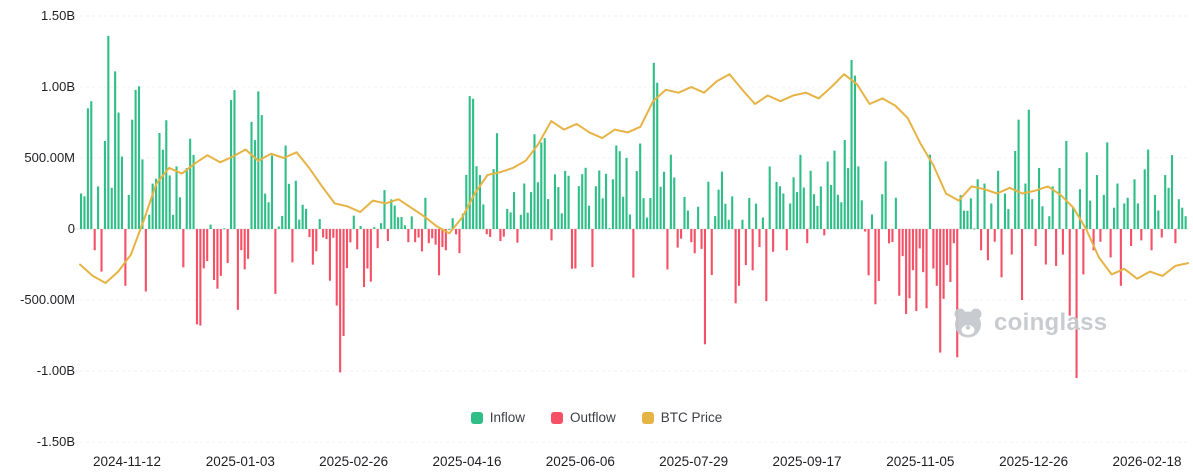 The height and width of the screenshot is (475, 1193). What do you see at coordinates (592, 417) in the screenshot?
I see `legend-label-outflow: Outflow` at bounding box center [592, 417].